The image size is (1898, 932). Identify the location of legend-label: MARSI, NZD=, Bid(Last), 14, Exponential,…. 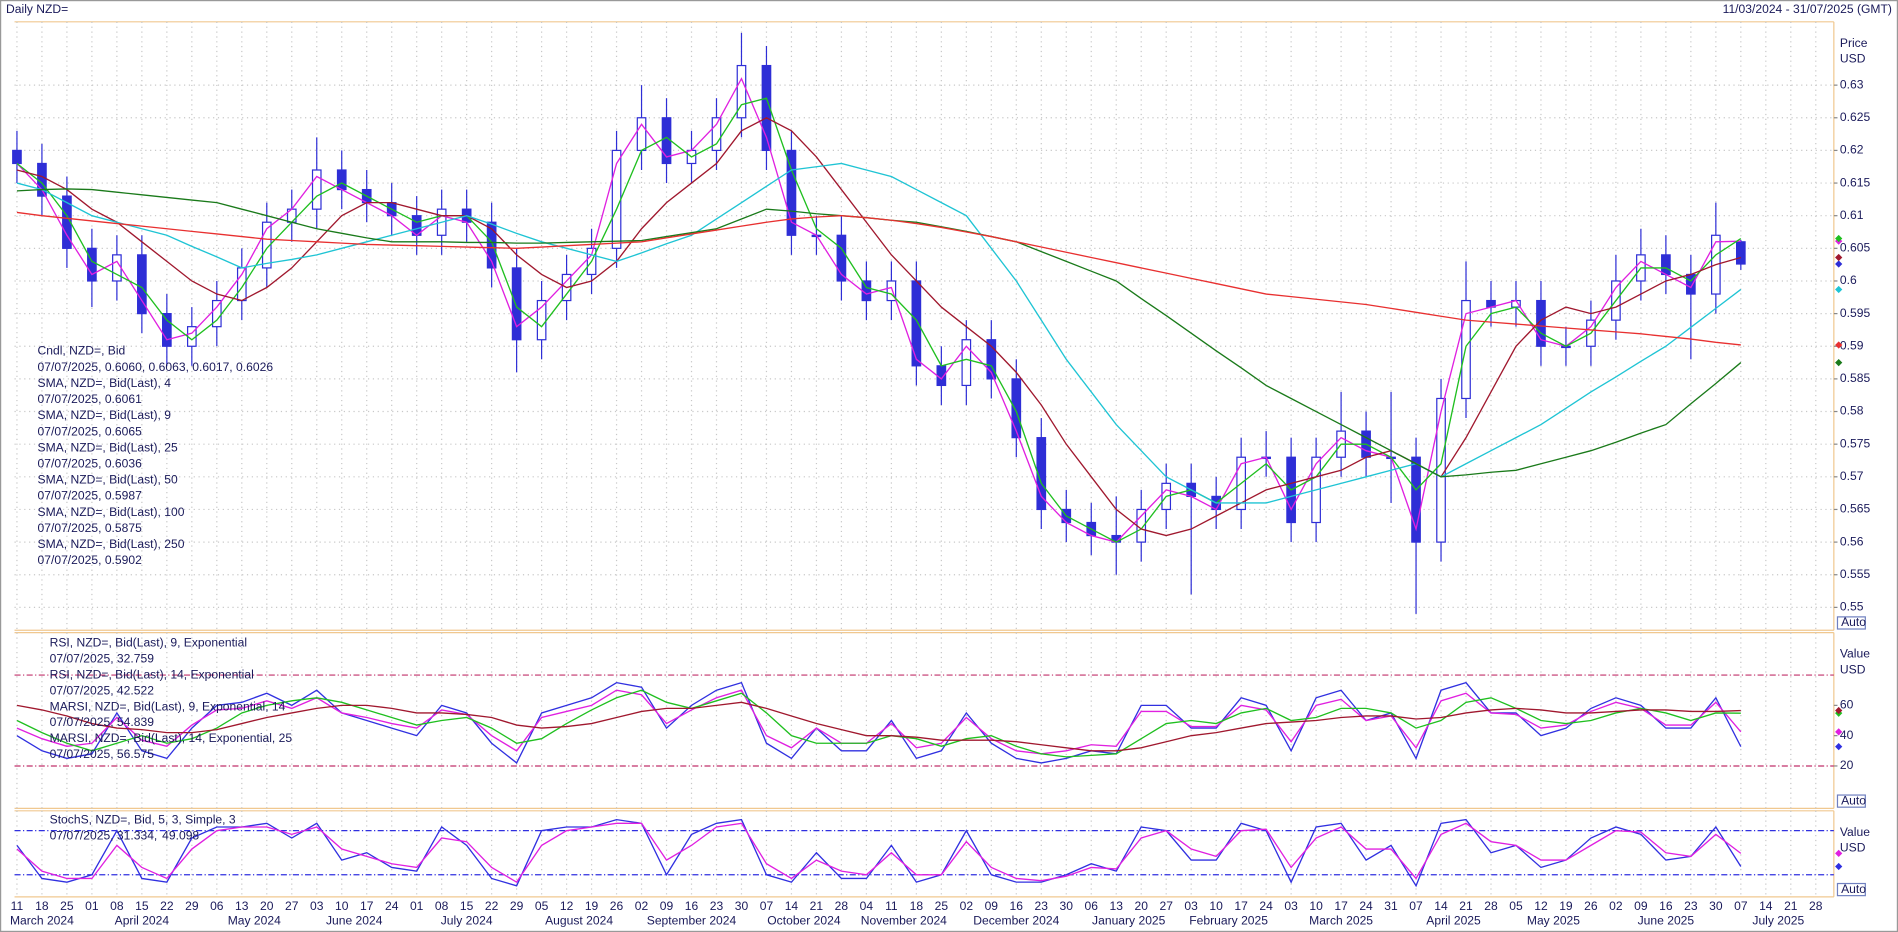
(171, 738).